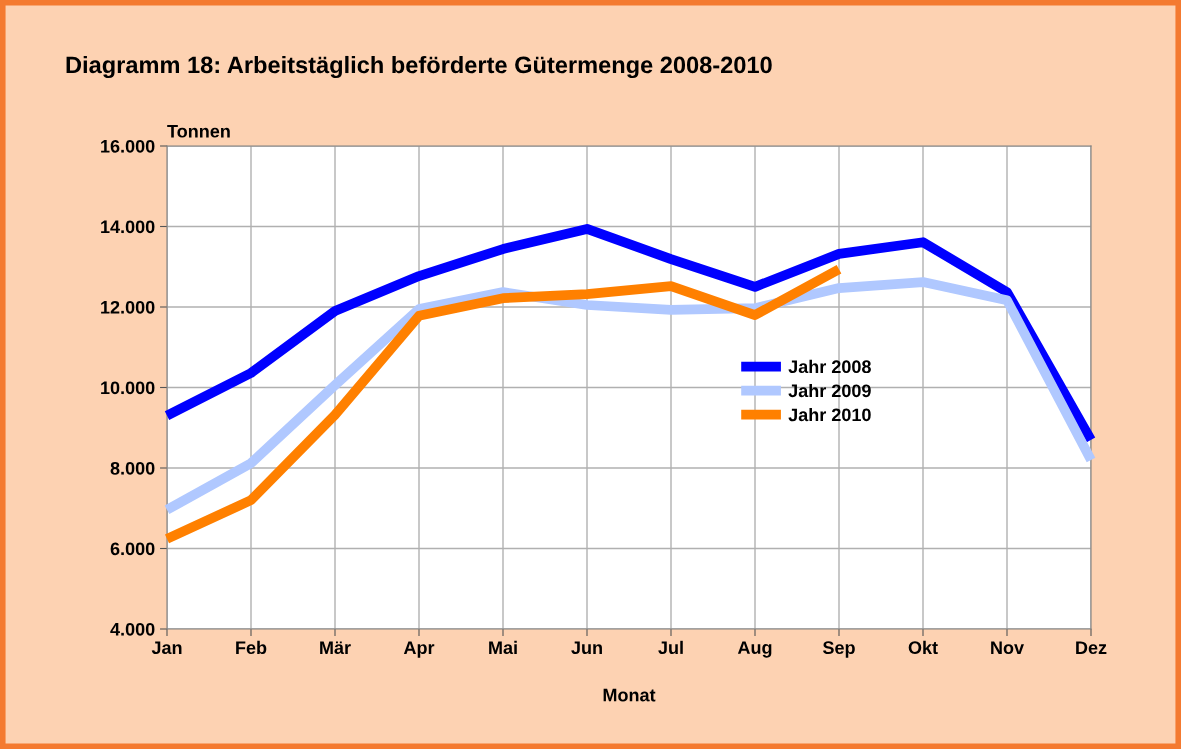 The height and width of the screenshot is (749, 1181). What do you see at coordinates (419, 67) in the screenshot?
I see `chart-title: Diagramm 18: Arbeitstäglich beförderte Gütermenge 2008-2010` at bounding box center [419, 67].